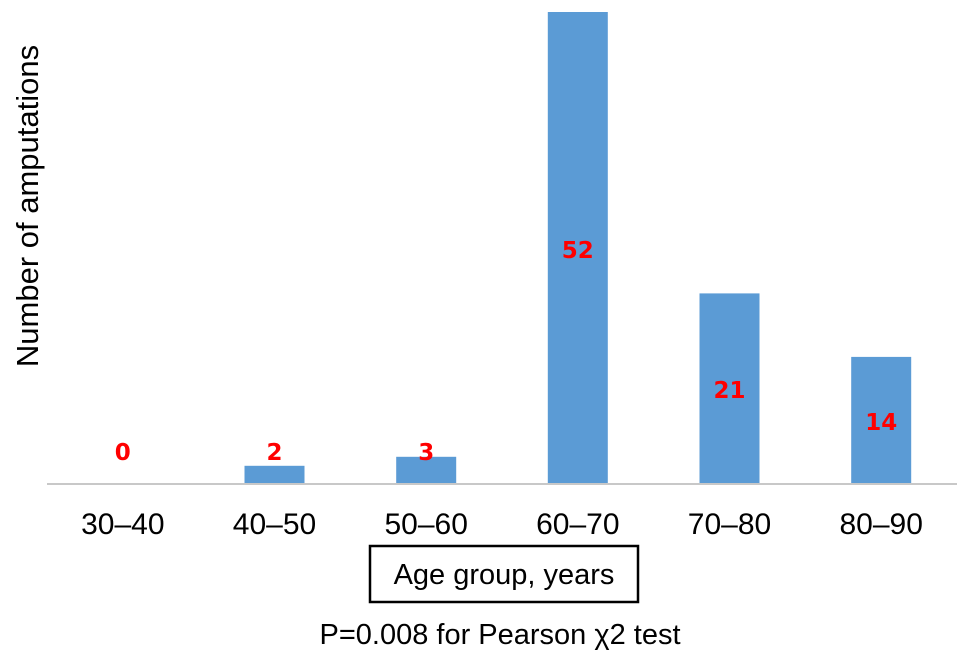  I want to click on data-label-70–80: 21, so click(729, 391).